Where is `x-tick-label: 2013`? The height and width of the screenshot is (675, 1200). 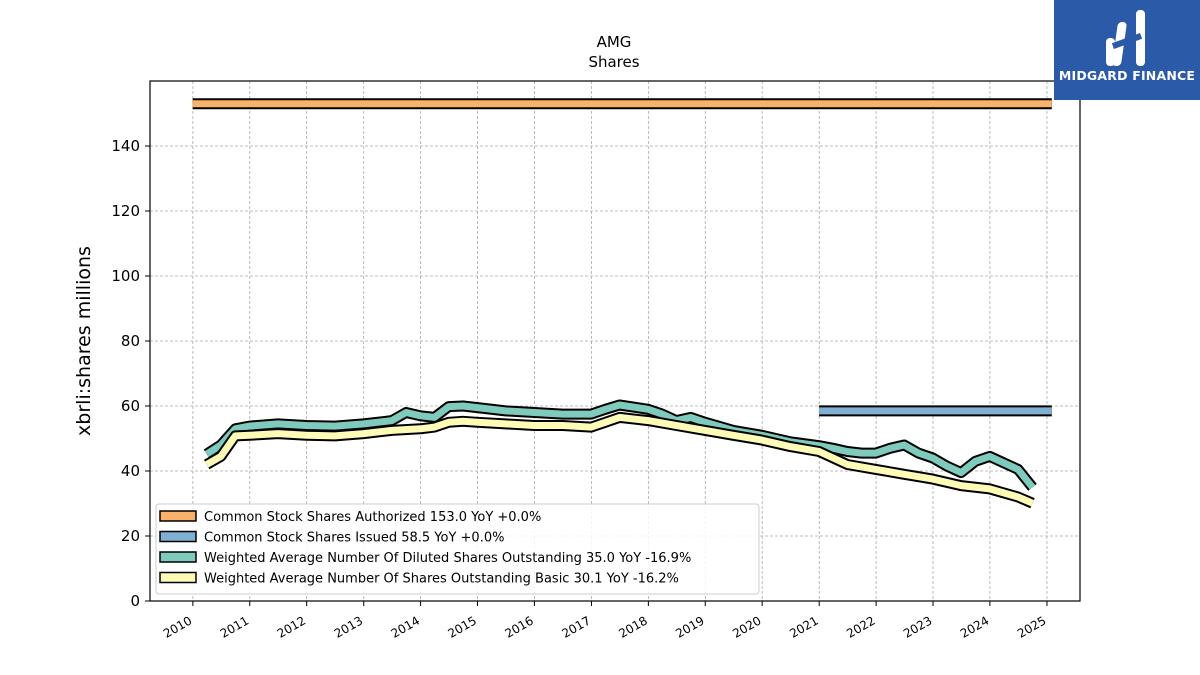 x-tick-label: 2013 is located at coordinates (348, 626).